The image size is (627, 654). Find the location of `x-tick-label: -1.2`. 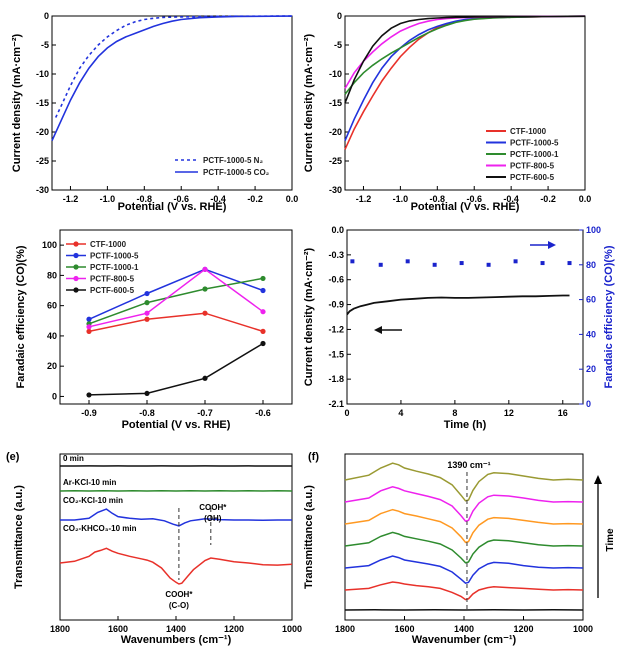

x-tick-label: -1.2 is located at coordinates (364, 199).